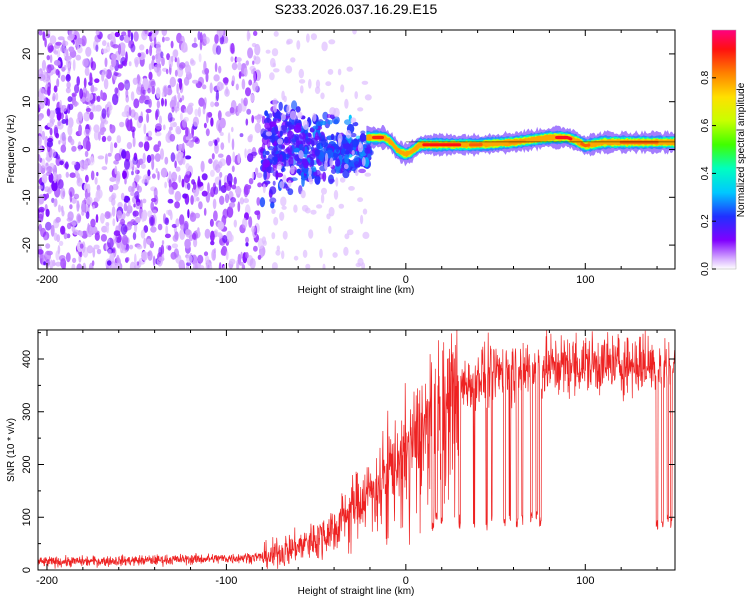 The width and height of the screenshot is (750, 600). Describe the element at coordinates (27, 464) in the screenshot. I see `y-tick-label: 200` at that location.